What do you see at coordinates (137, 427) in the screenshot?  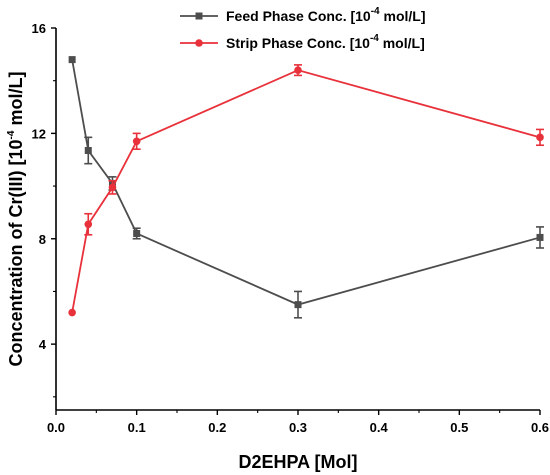 I see `x-tick-label: 0.1` at bounding box center [137, 427].